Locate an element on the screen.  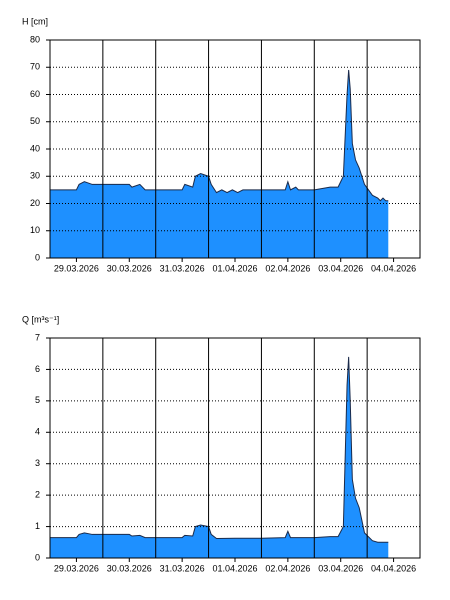
y-tick-label: 10 is located at coordinates (35, 230).